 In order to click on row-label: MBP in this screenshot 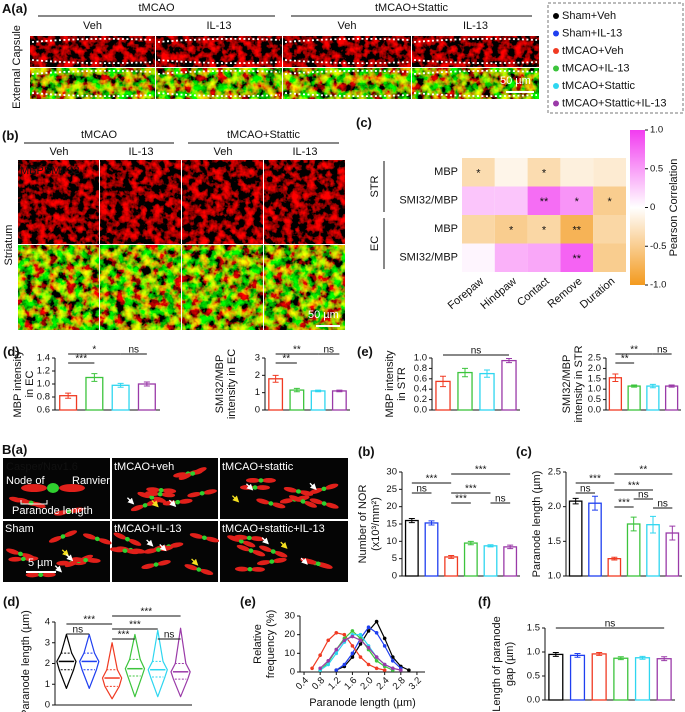, I will do `click(446, 229)`.